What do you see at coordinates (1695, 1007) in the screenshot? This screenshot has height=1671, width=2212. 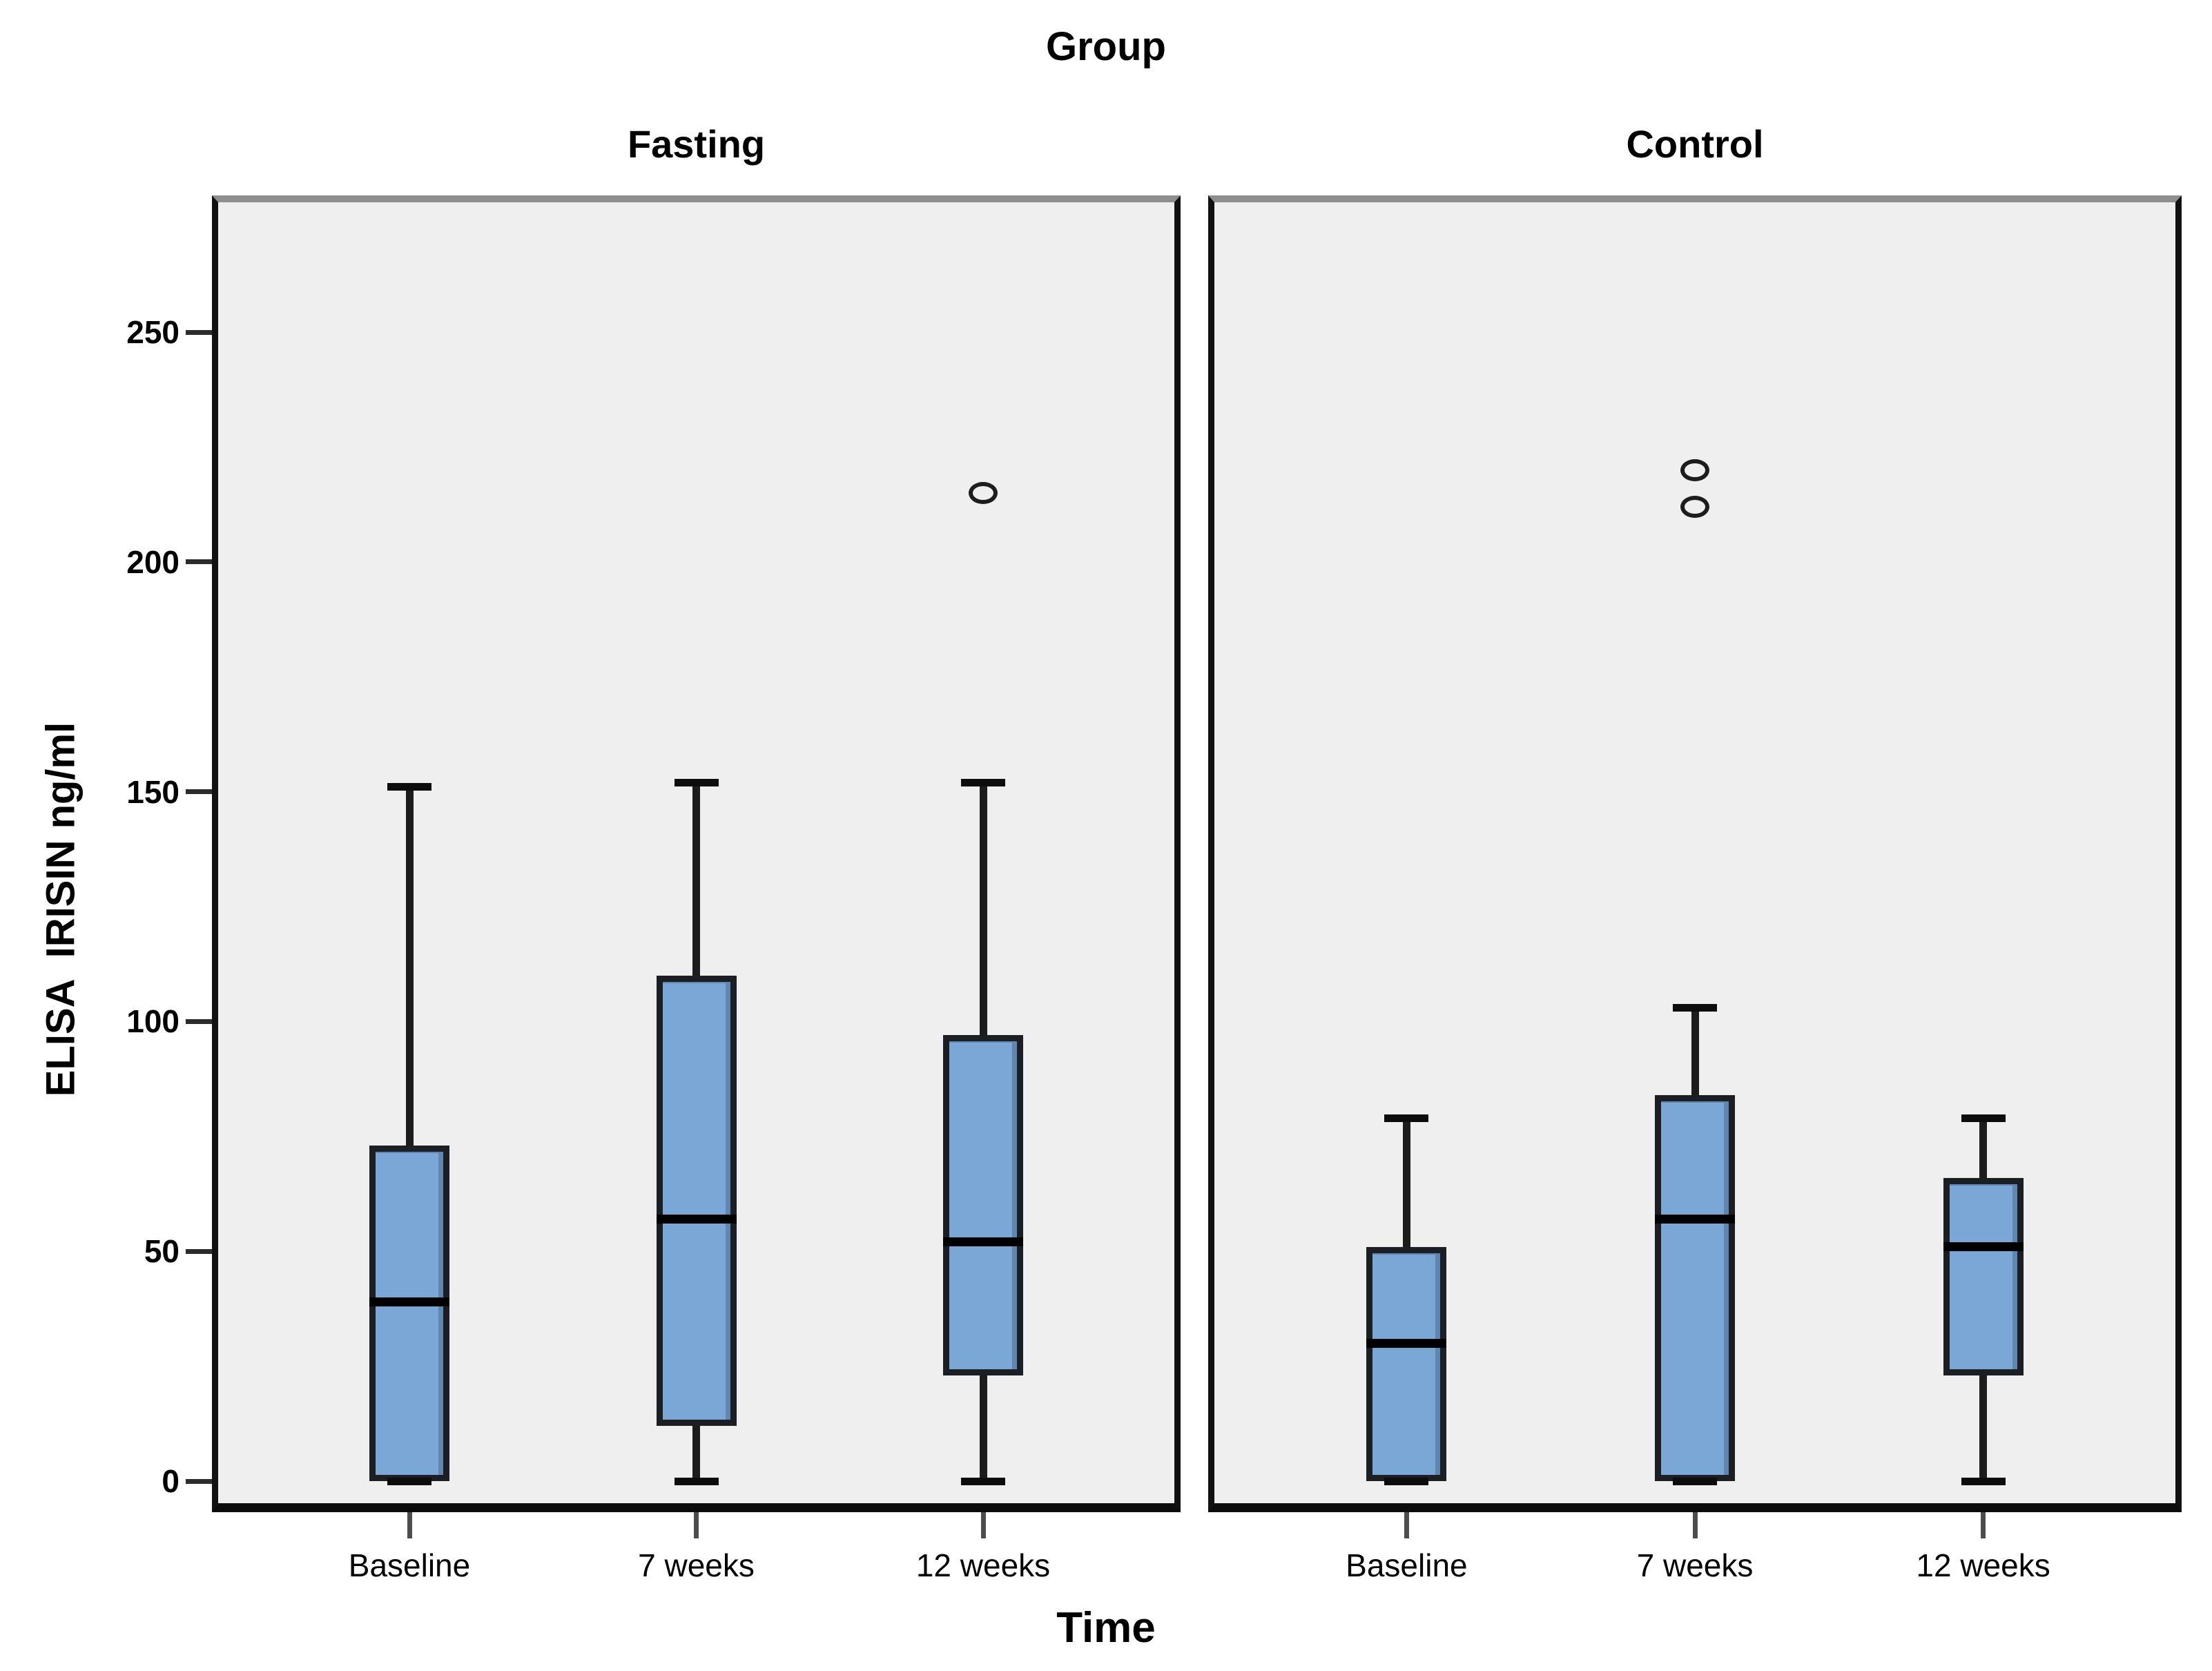 I see `whisker-cap-high-control-7-weeks` at bounding box center [1695, 1007].